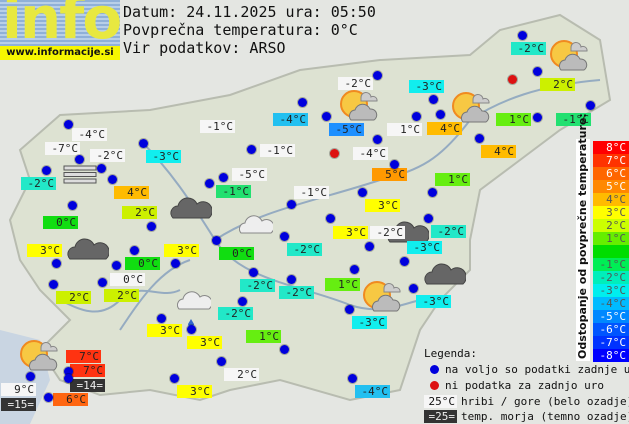  Describe the element at coordinates (611, 303) in the screenshot. I see `scale-row: -4°C` at that location.